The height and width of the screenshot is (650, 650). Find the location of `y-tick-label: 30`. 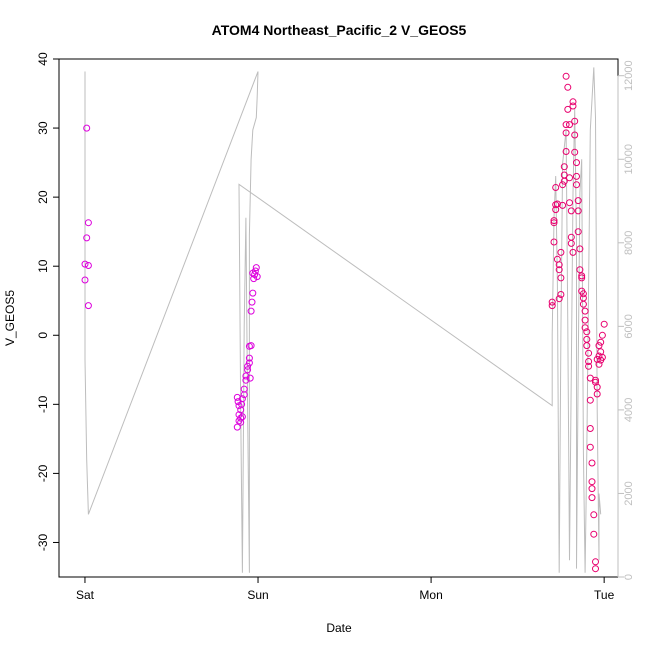

y-tick-label: 30 is located at coordinates (43, 128).